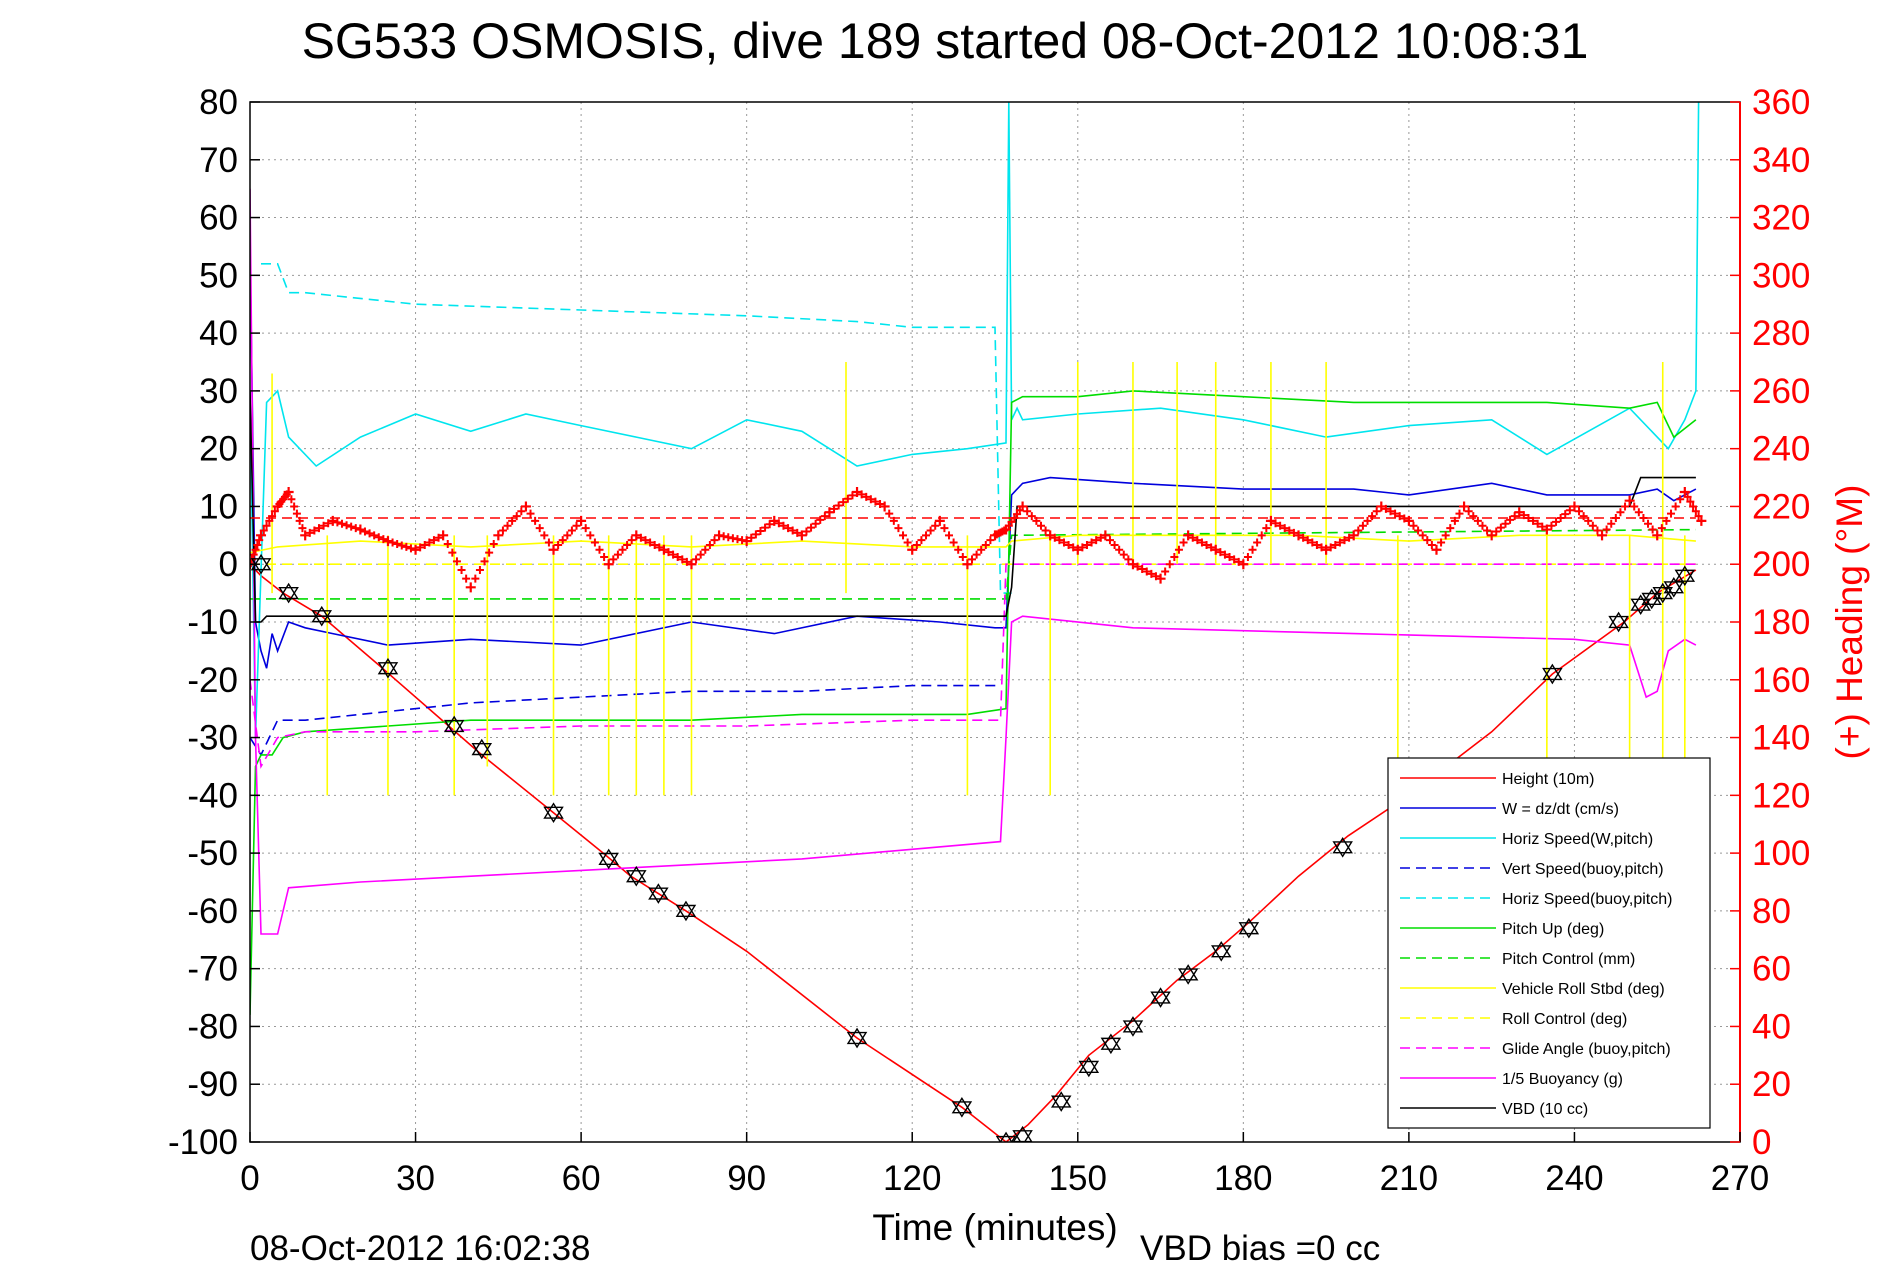 This screenshot has width=1891, height=1262. What do you see at coordinates (1781, 853) in the screenshot?
I see `y2-tick-label: 100` at bounding box center [1781, 853].